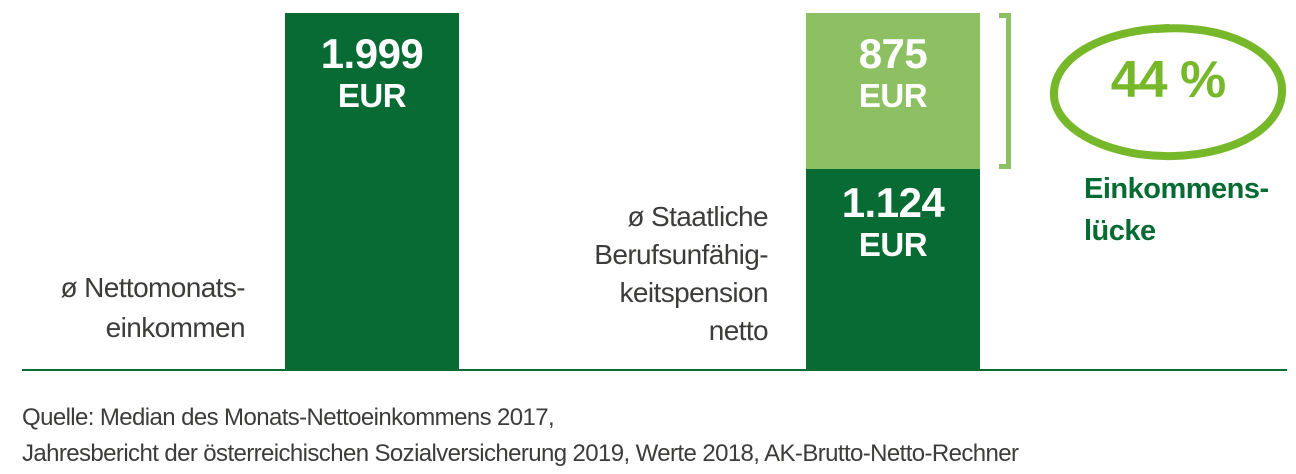 The width and height of the screenshot is (1296, 474). I want to click on bar-net-income-segment: 1.999 EUR, so click(372, 191).